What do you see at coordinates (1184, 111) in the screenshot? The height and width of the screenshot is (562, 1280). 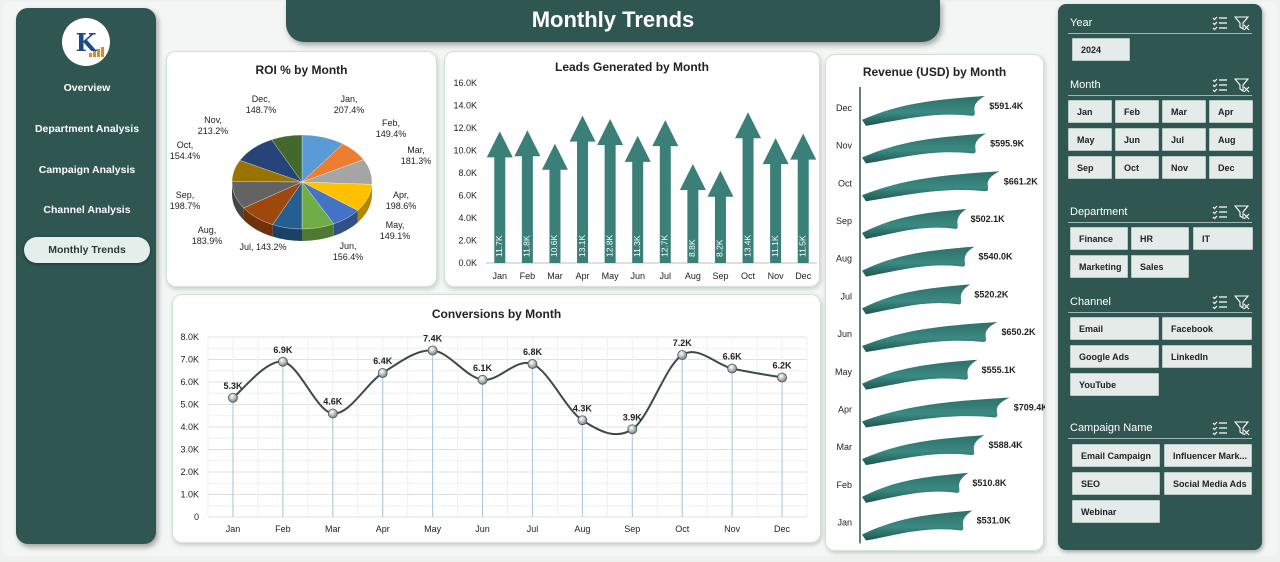 I see `slicer-month-item: Mar` at bounding box center [1184, 111].